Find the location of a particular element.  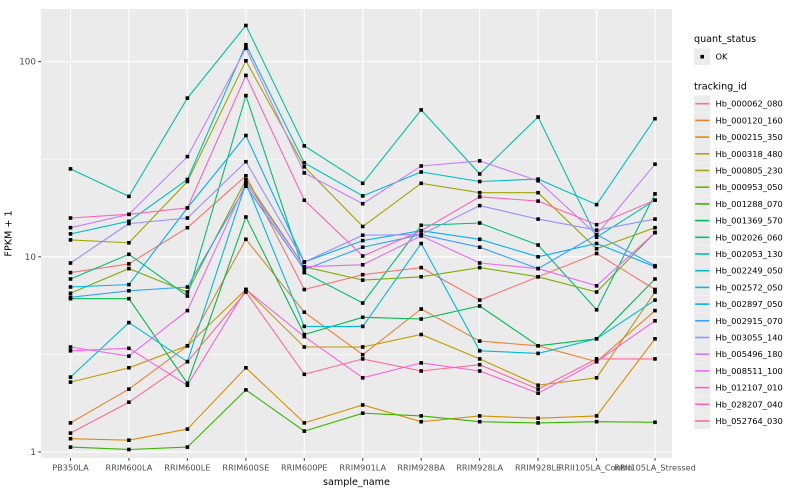

legend-label-tracking-id: Hb_002572_050 is located at coordinates (749, 287).